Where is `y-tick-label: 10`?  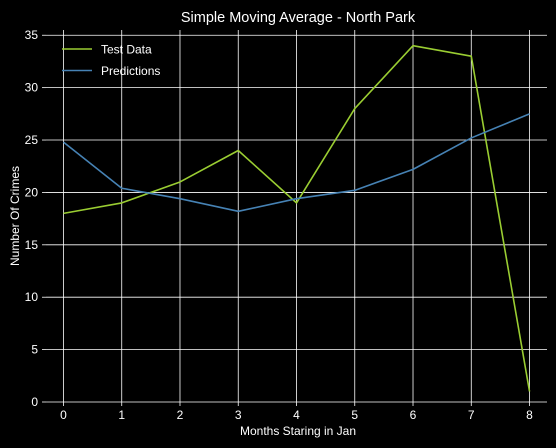 y-tick-label: 10 is located at coordinates (32, 297).